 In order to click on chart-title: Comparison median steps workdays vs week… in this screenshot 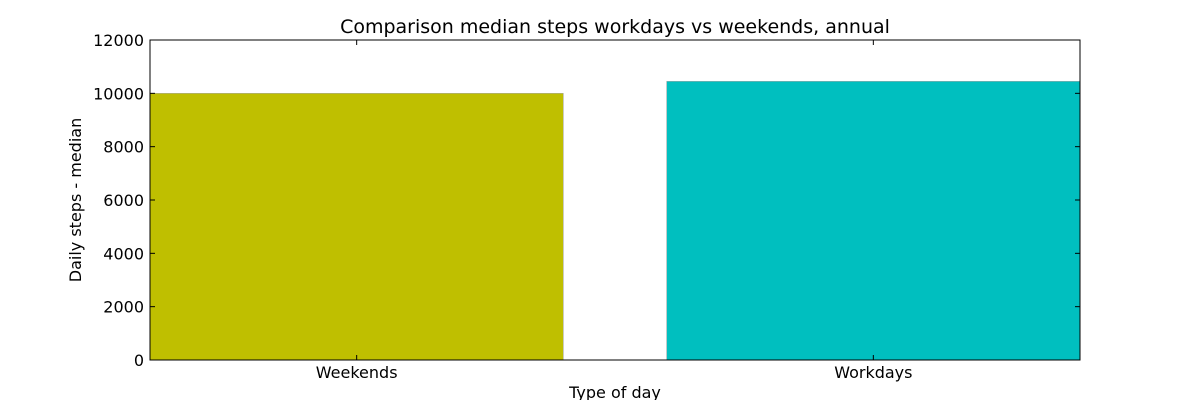, I will do `click(615, 27)`.